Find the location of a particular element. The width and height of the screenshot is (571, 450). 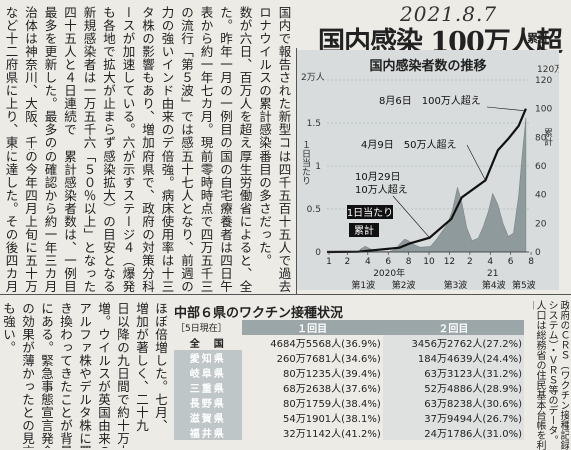

prefecture-cell: 愛知県 is located at coordinates (208, 357).